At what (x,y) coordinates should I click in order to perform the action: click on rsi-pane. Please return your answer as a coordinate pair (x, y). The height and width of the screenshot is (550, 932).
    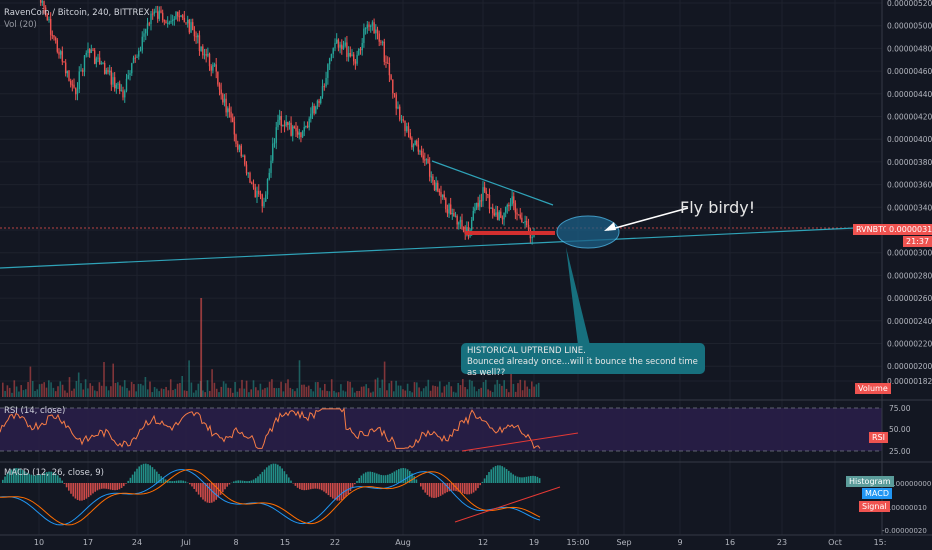
    Looking at the image, I should click on (441, 429).